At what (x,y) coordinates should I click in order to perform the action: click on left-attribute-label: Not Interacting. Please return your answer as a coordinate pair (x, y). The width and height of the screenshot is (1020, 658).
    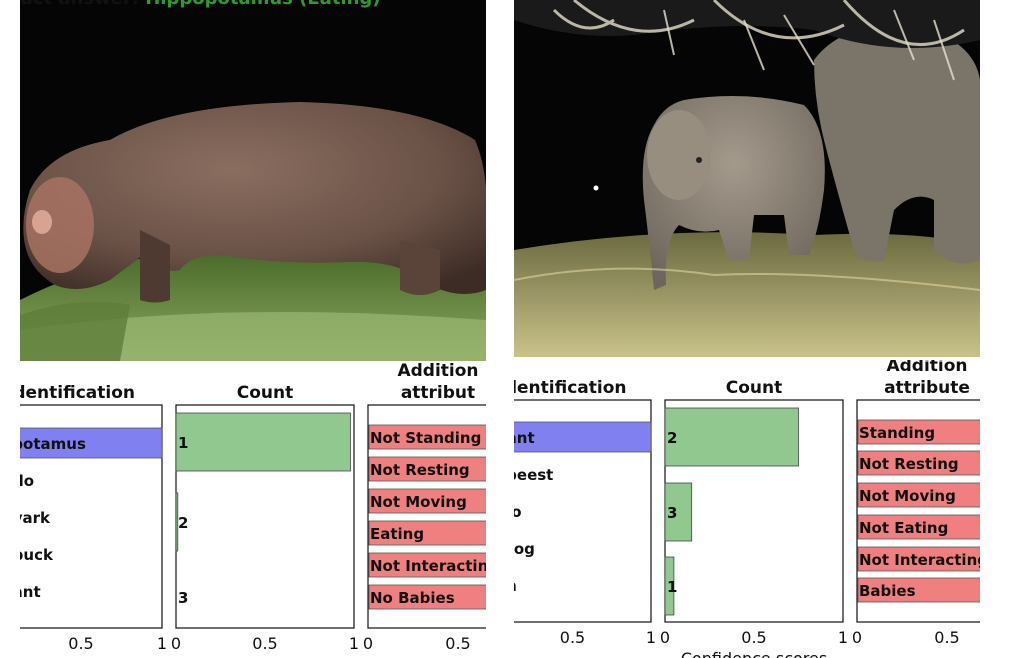
    Looking at the image, I should click on (434, 566).